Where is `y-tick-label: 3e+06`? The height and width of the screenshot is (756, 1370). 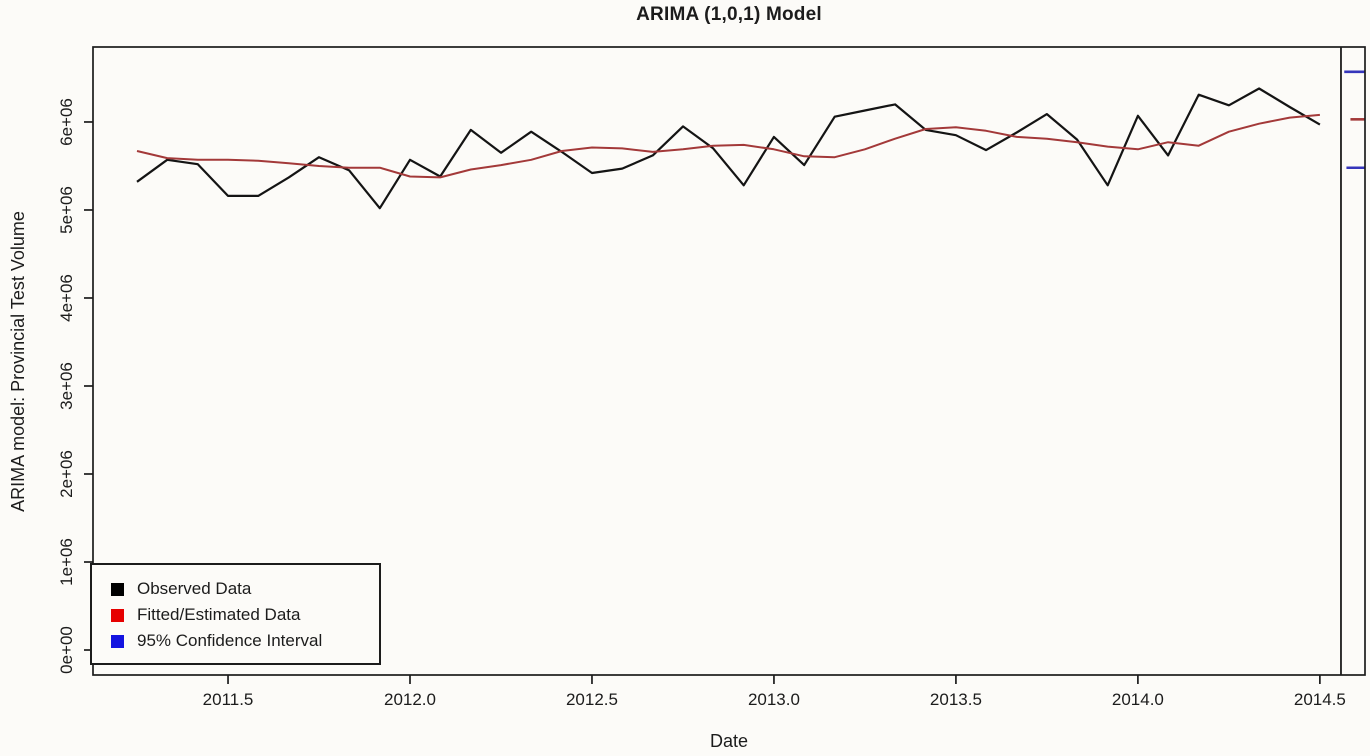
y-tick-label: 3e+06 is located at coordinates (66, 386).